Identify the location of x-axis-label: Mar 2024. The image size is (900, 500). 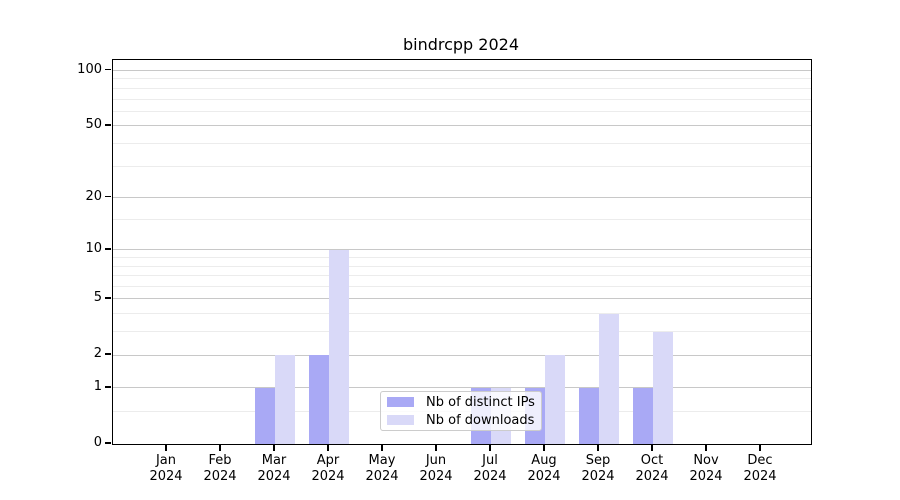
(274, 469).